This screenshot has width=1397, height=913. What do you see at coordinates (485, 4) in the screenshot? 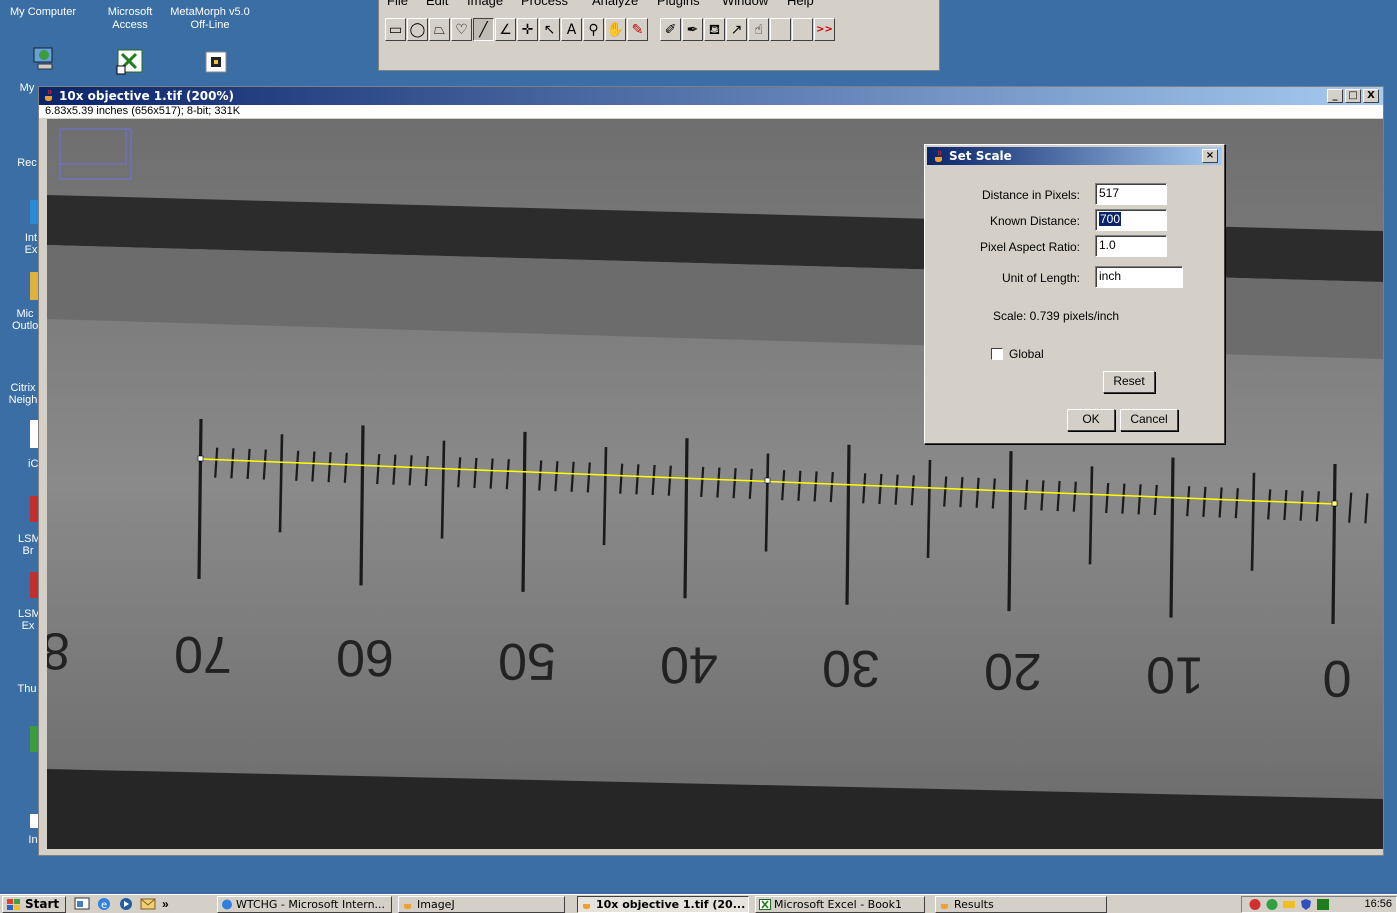
I see `menu-image: Image` at bounding box center [485, 4].